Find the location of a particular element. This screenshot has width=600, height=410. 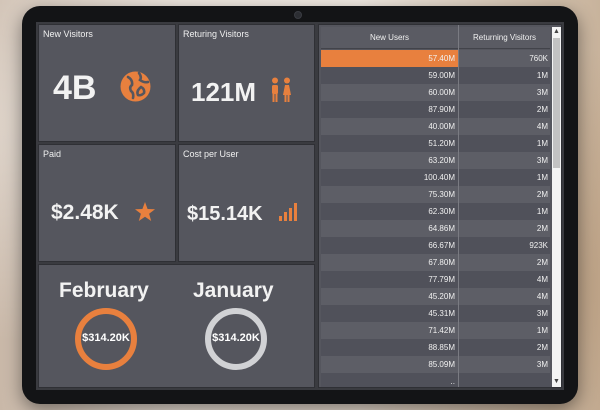

cell-new-users: 77.79M is located at coordinates (441, 279).